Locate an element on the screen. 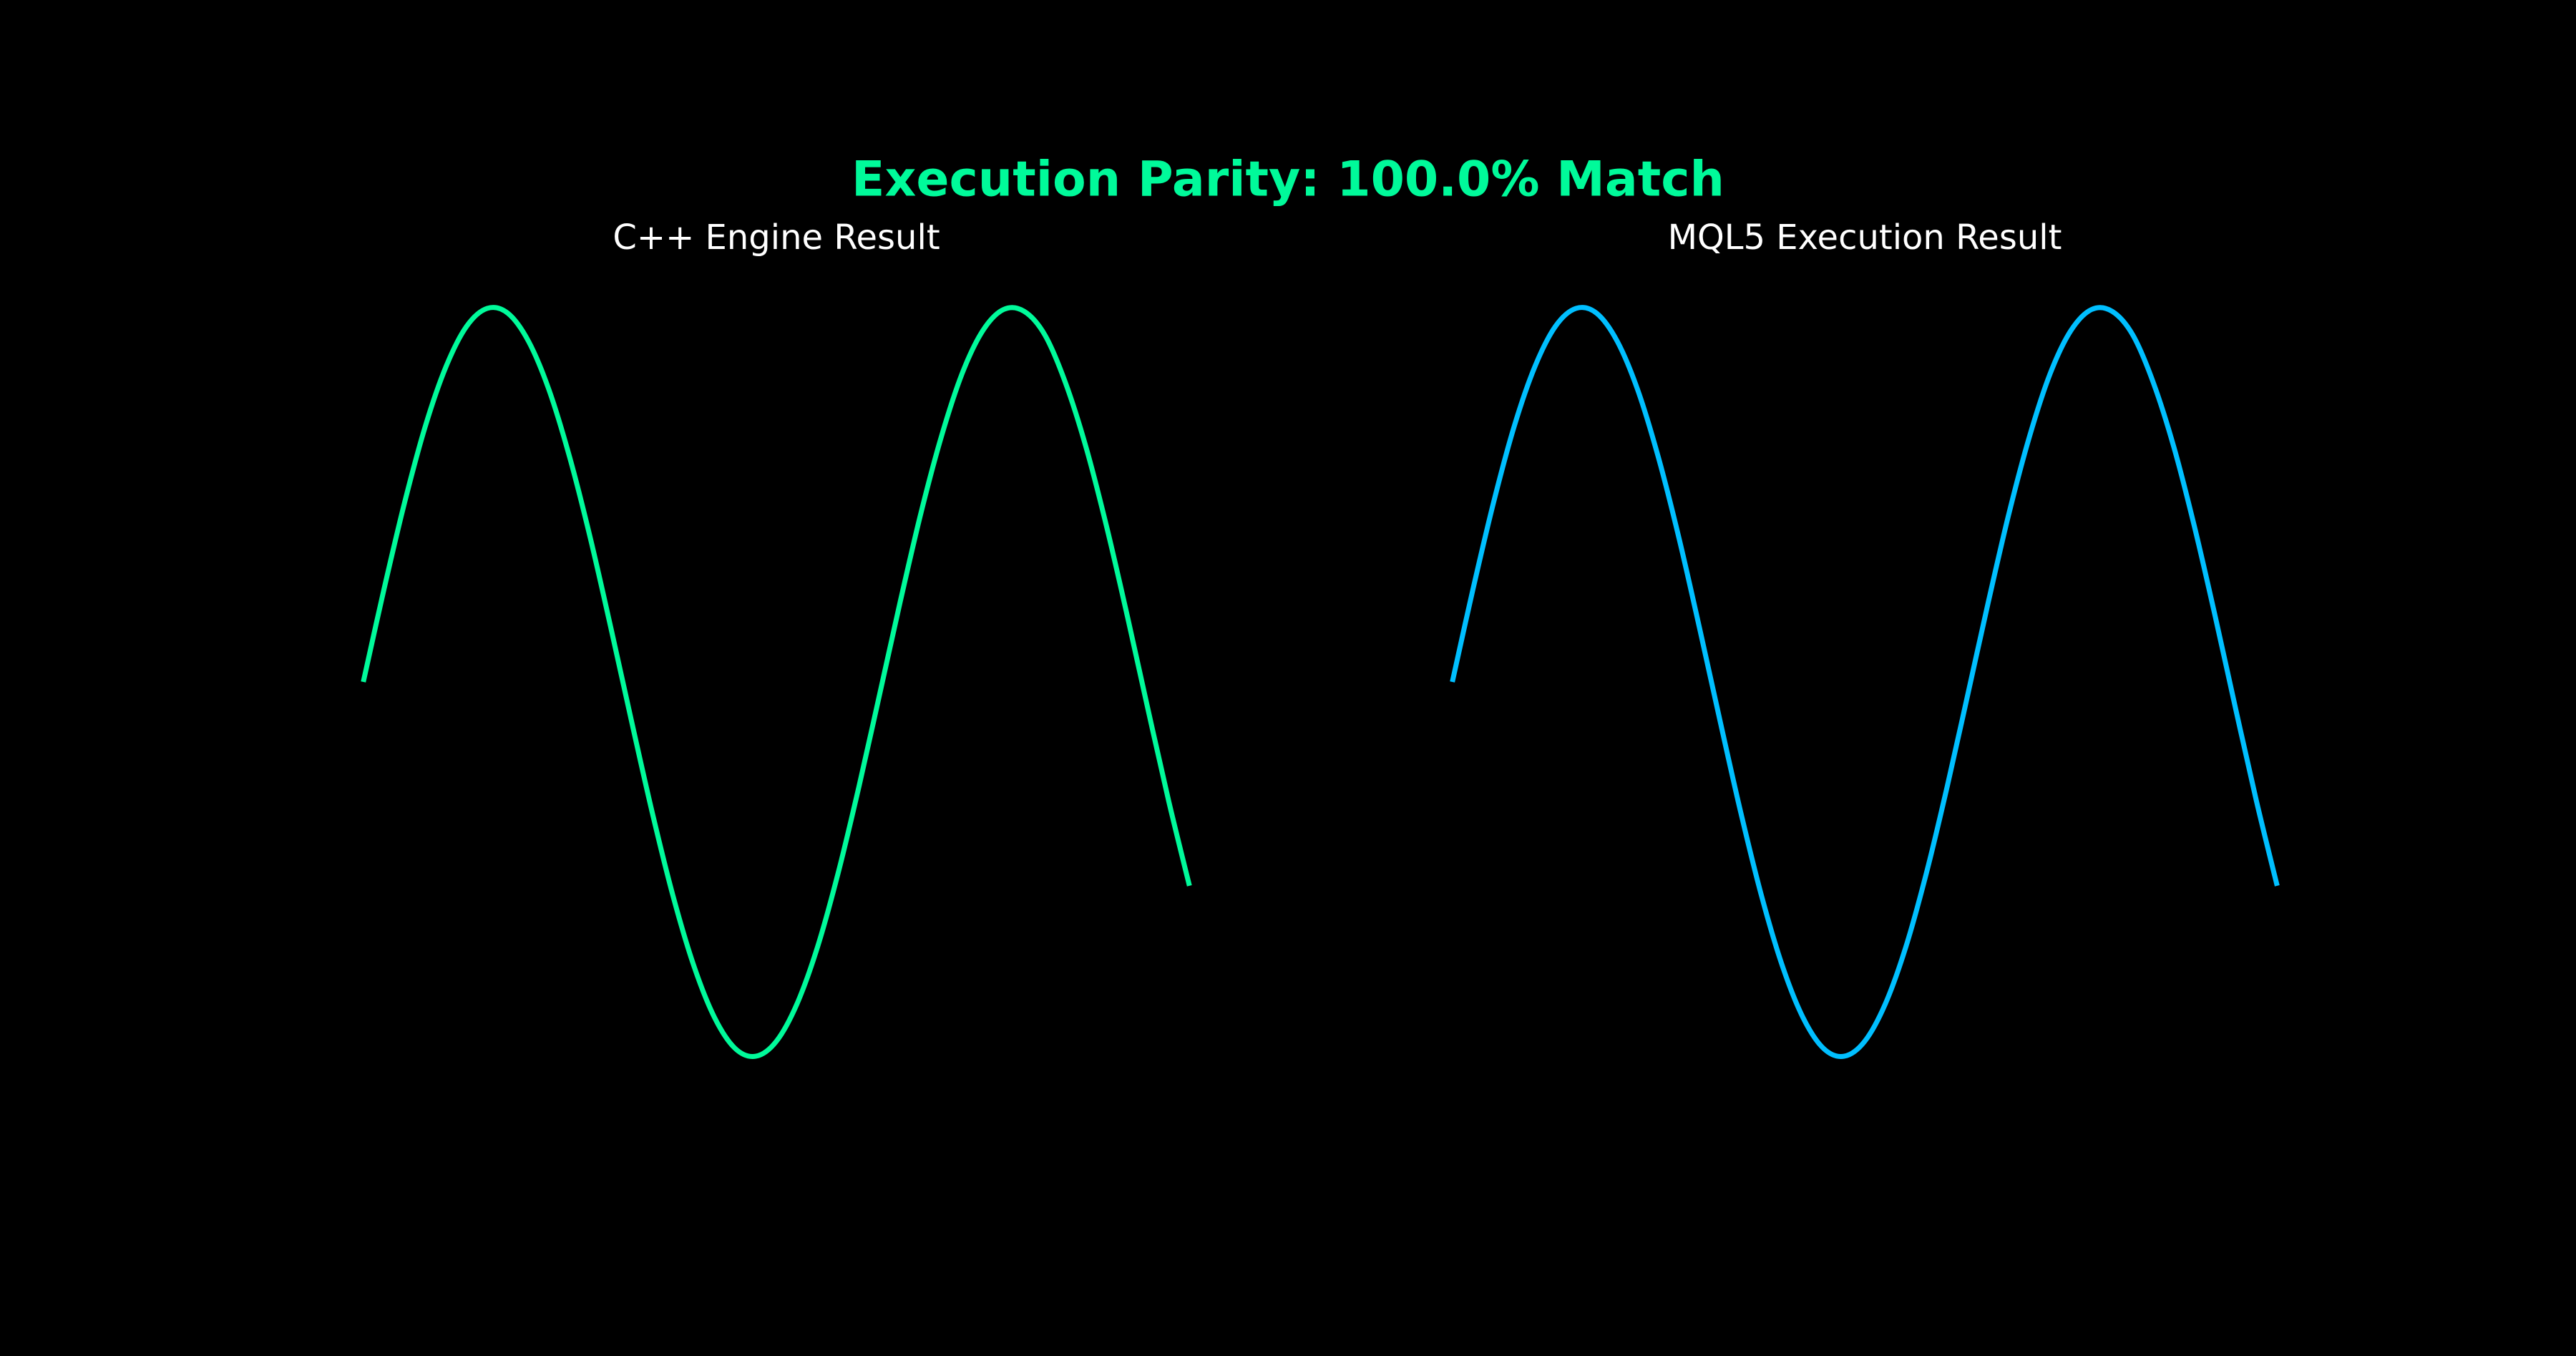 The width and height of the screenshot is (2576, 1356). figure-title: Execution Parity: 100.0% Match is located at coordinates (1288, 180).